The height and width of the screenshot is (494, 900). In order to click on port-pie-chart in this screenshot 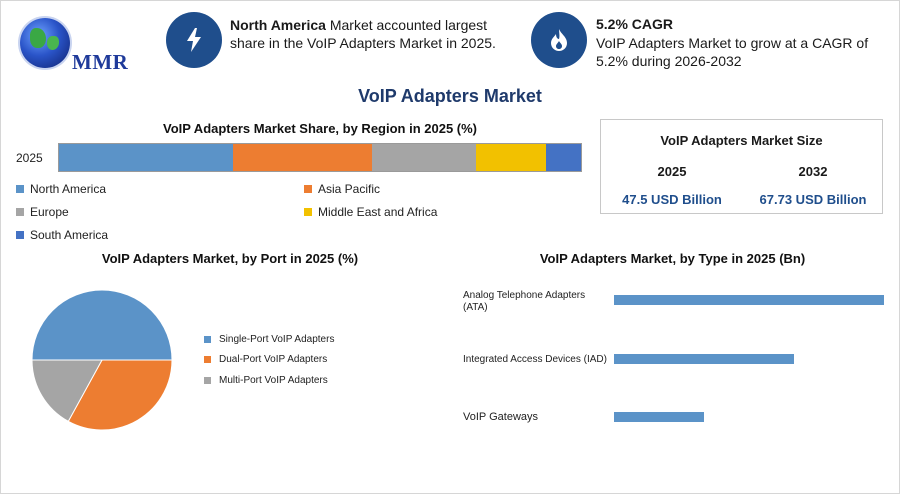, I will do `click(102, 360)`.